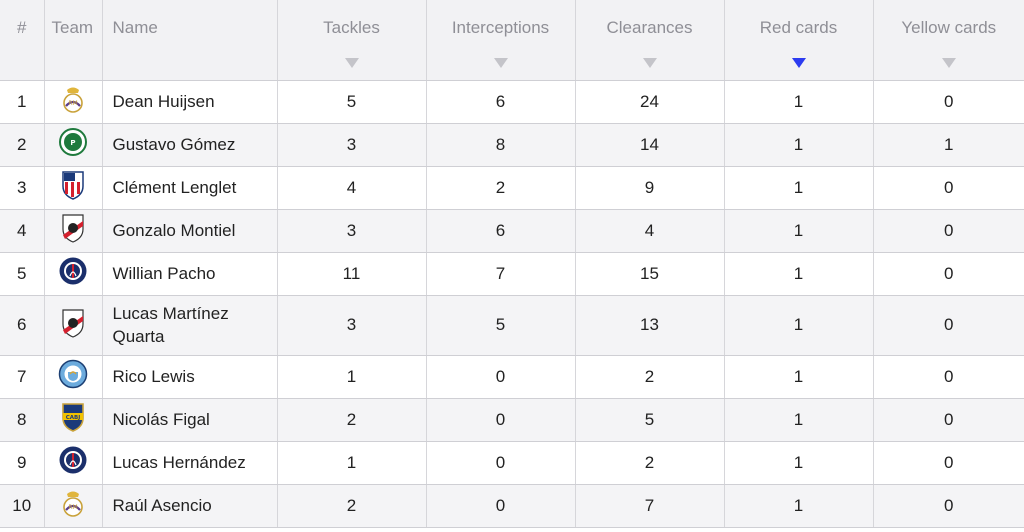 The image size is (1024, 532). What do you see at coordinates (190, 274) in the screenshot?
I see `player-name-cell: Willian Pacho` at bounding box center [190, 274].